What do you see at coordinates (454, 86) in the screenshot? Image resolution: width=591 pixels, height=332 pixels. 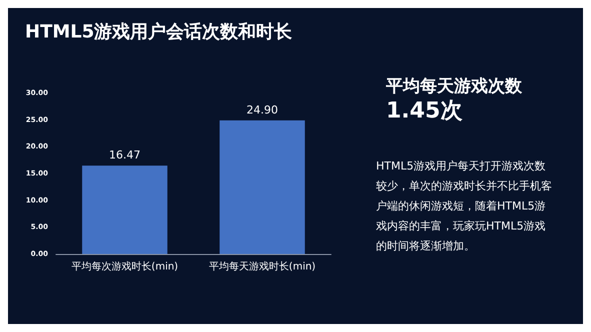 I see `text: 平均每天游戏次数` at bounding box center [454, 86].